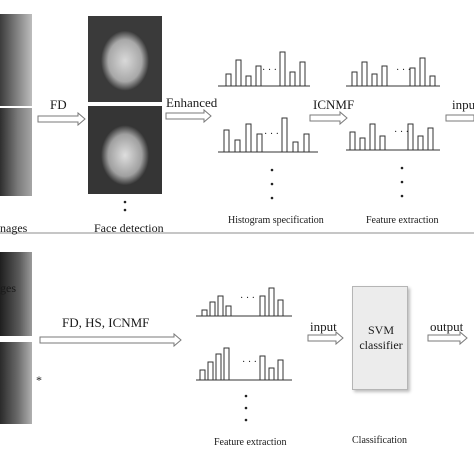 The image size is (474, 474). What do you see at coordinates (334, 104) in the screenshot?
I see `label-icnmf: ICNMF` at bounding box center [334, 104].